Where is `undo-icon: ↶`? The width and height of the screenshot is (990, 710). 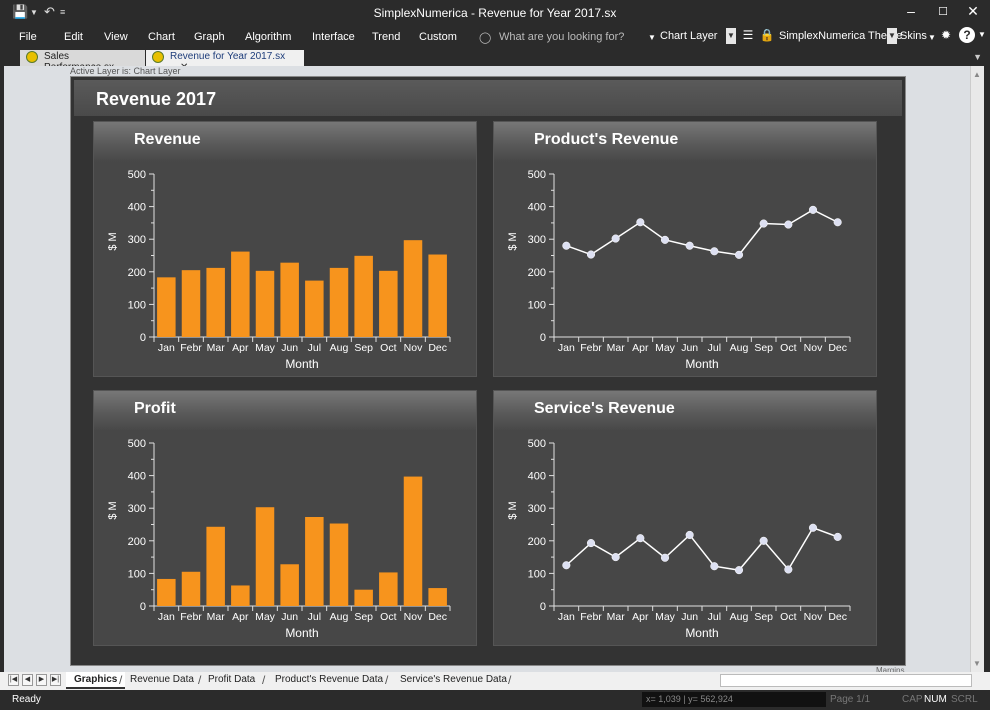 undo-icon: ↶ is located at coordinates (49, 11).